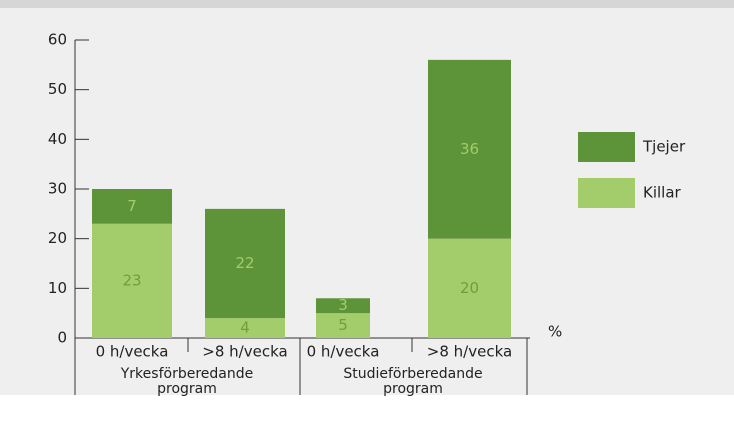 The image size is (734, 421). What do you see at coordinates (57, 89) in the screenshot?
I see `y-tick-label: 50` at bounding box center [57, 89].